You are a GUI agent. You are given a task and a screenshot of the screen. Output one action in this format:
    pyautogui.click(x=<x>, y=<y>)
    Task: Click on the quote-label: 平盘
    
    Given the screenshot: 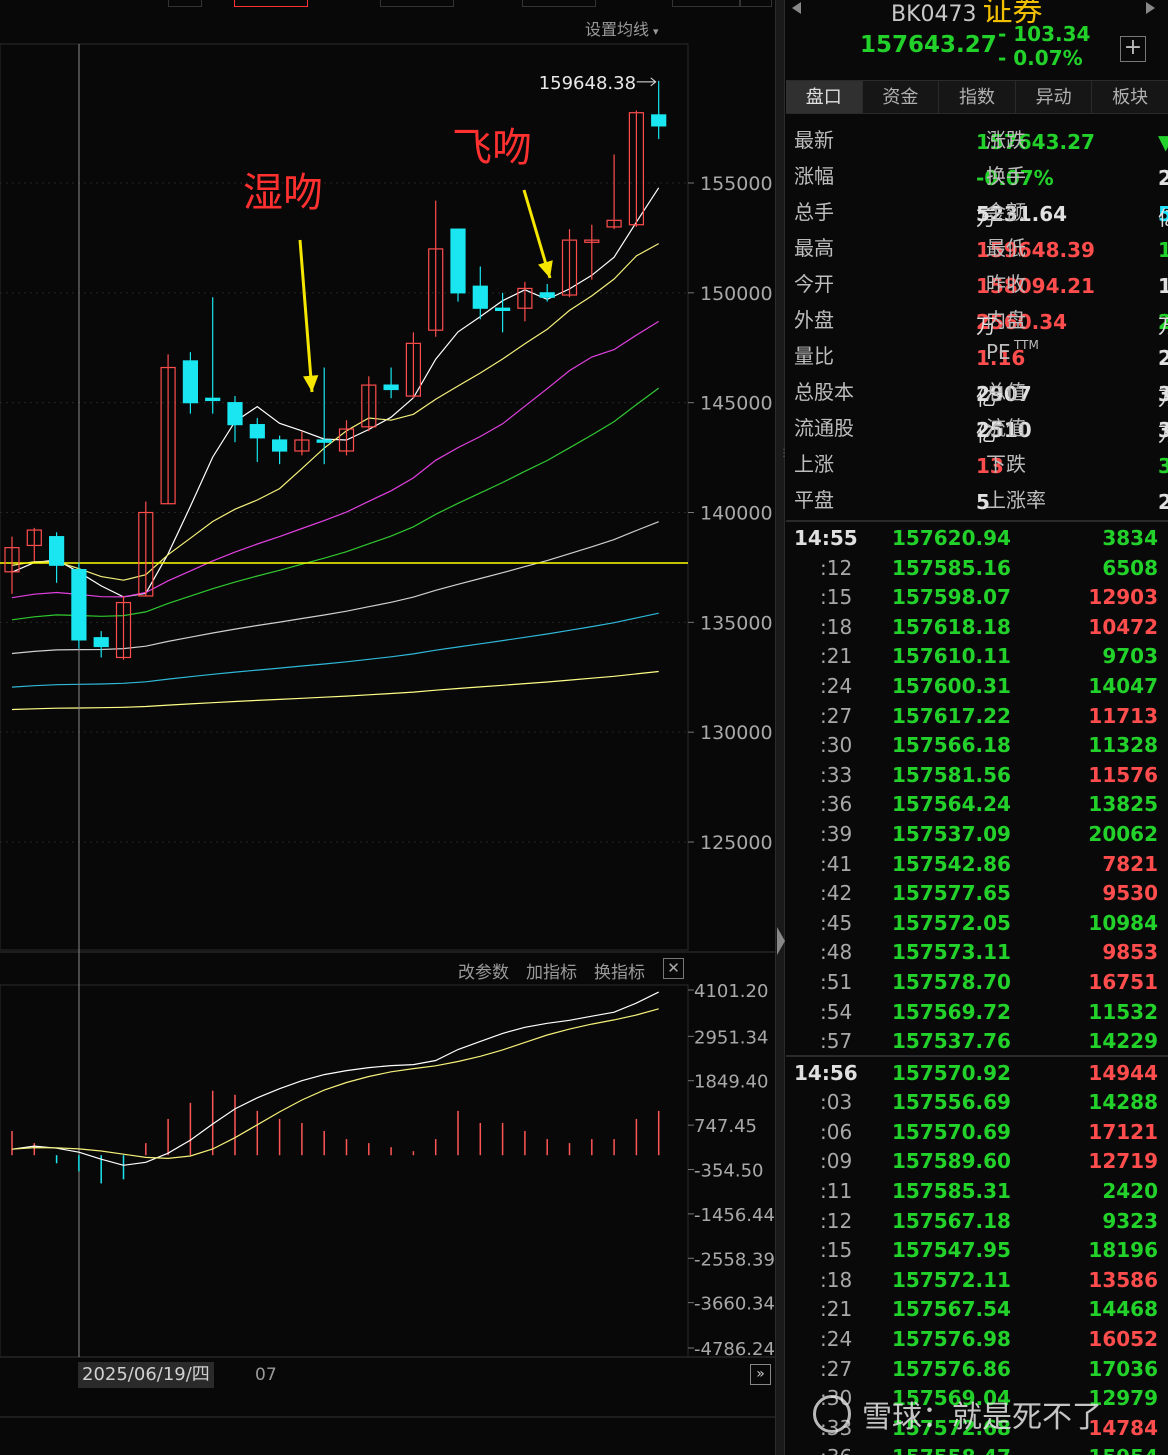 What is the action you would take?
    pyautogui.click(x=814, y=500)
    